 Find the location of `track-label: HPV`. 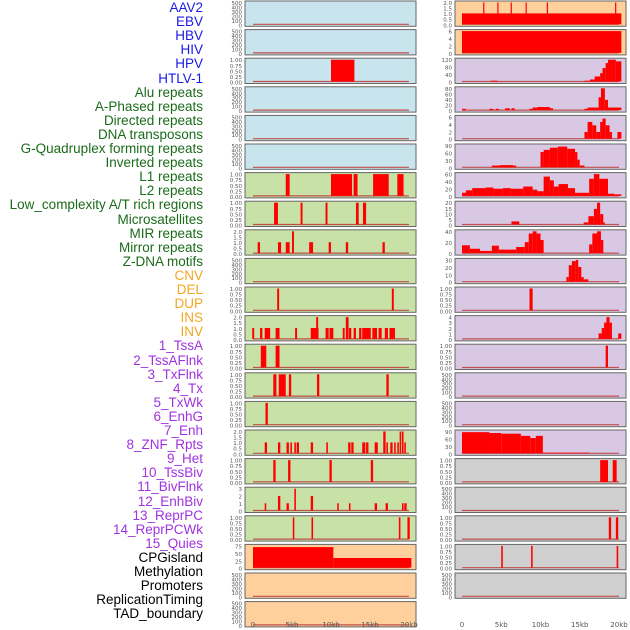

track-label: HPV is located at coordinates (189, 64).